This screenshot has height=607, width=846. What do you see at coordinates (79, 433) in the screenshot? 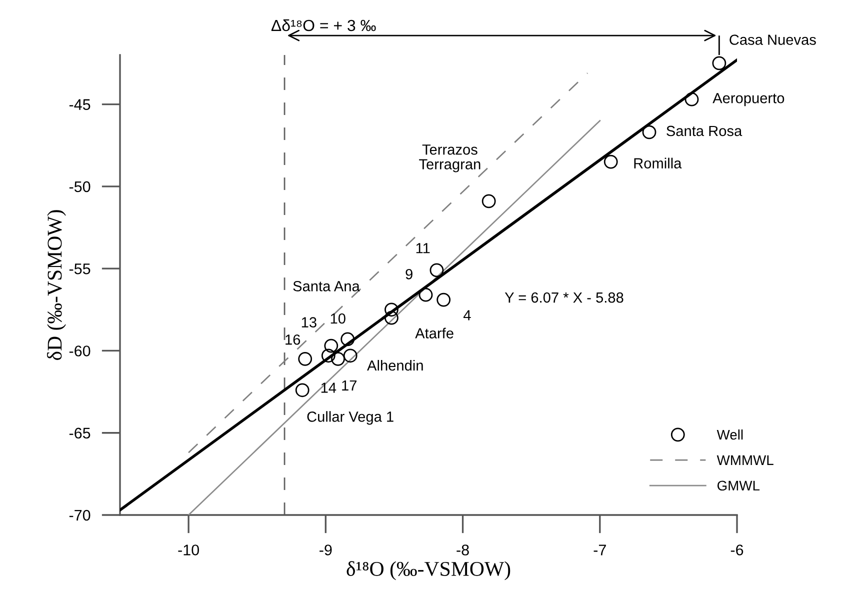
I see `y-tick-label: -65` at bounding box center [79, 433].